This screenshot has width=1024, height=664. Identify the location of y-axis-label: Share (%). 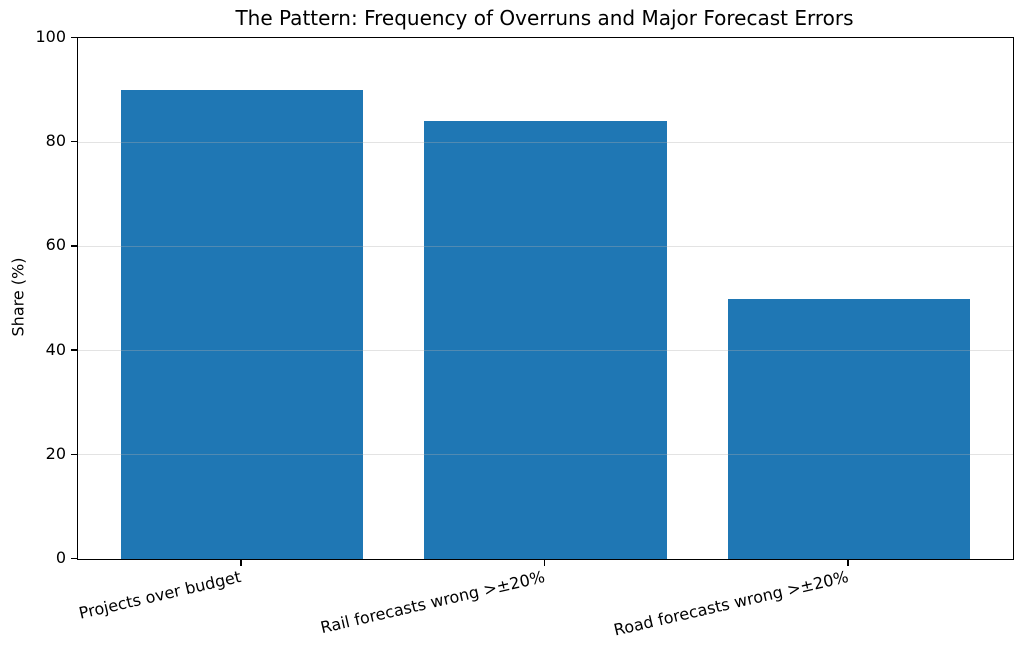
(18, 297).